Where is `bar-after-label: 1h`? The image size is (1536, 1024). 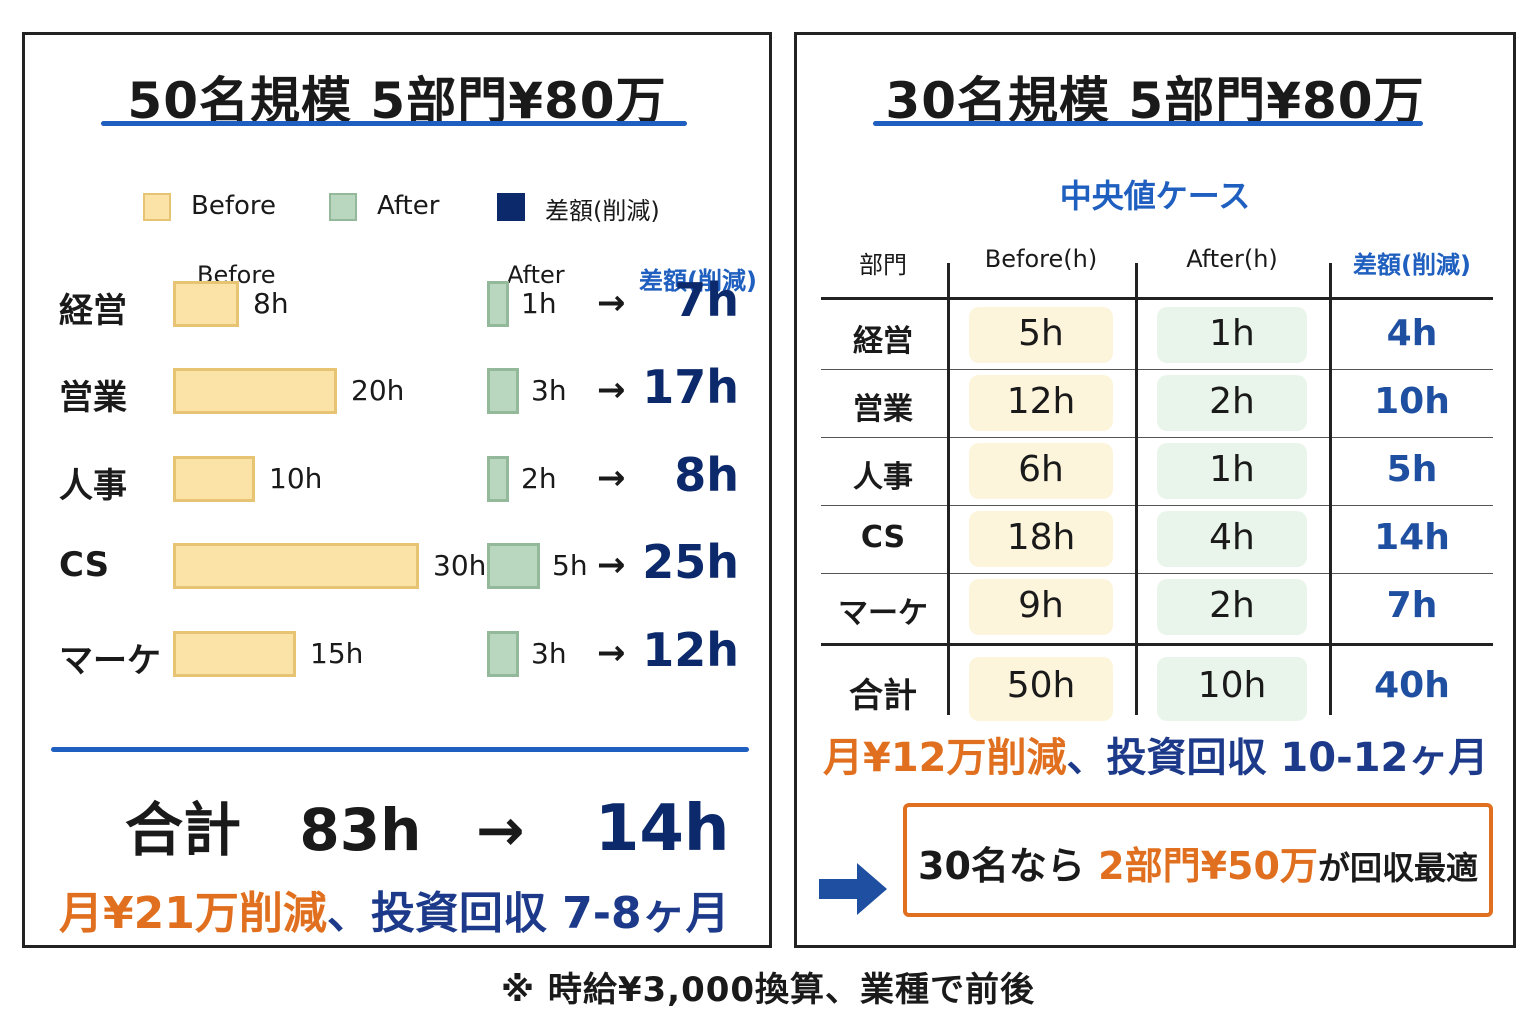
bar-after-label: 1h is located at coordinates (539, 303).